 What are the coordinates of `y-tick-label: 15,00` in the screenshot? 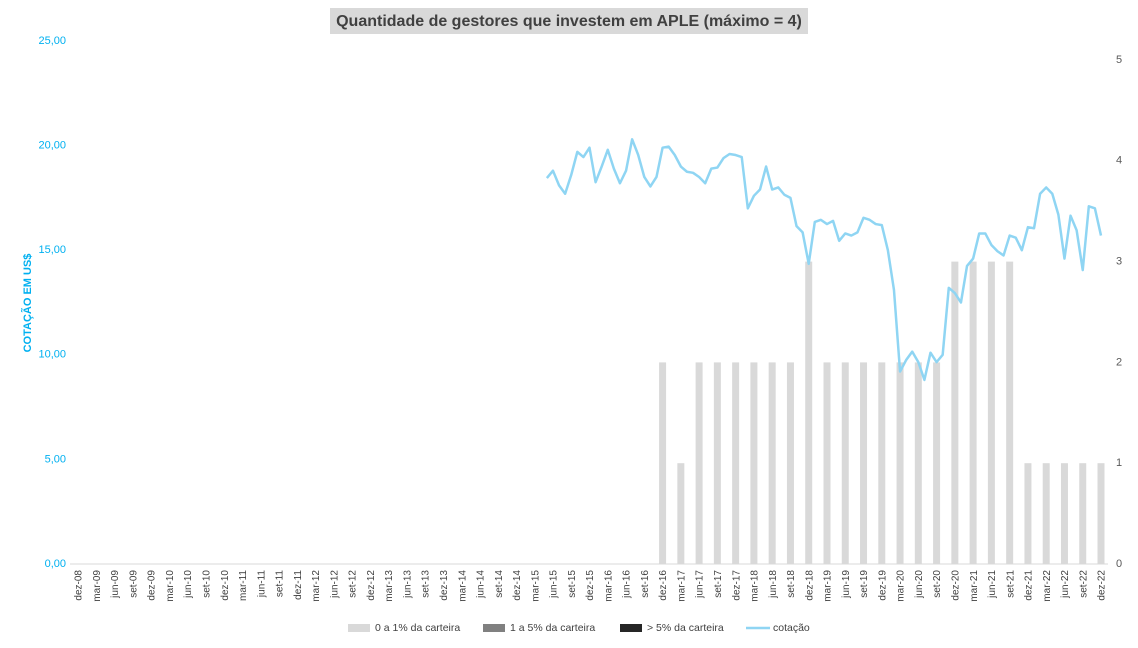 It's located at (52, 250).